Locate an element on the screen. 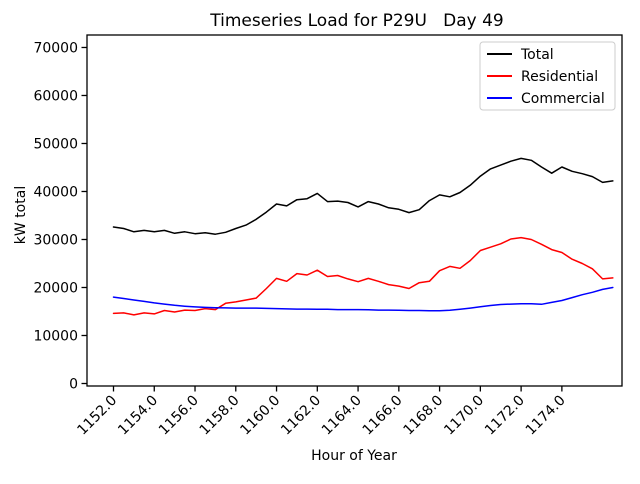 The width and height of the screenshot is (640, 484). y-tick-label: 70000 is located at coordinates (55, 48).